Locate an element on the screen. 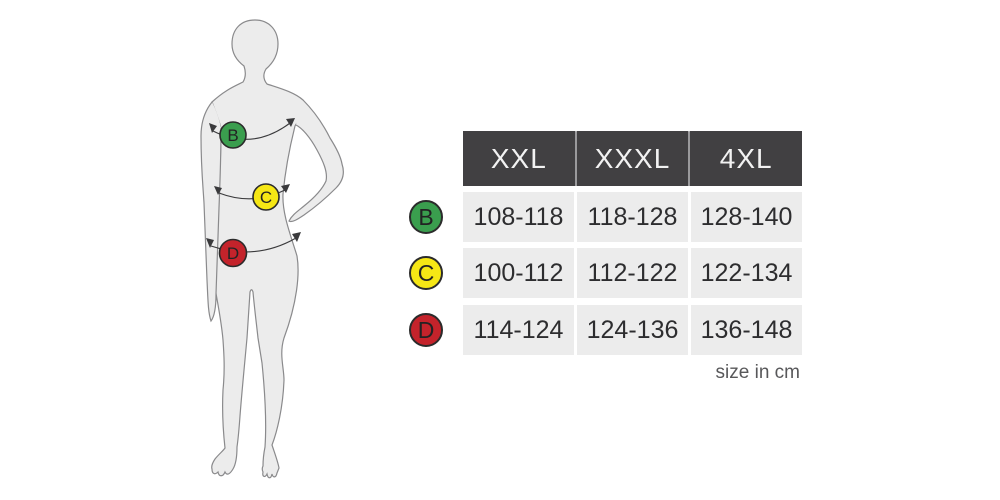 The image size is (1000, 500). cell-d-xxxl: 124-136 is located at coordinates (632, 330).